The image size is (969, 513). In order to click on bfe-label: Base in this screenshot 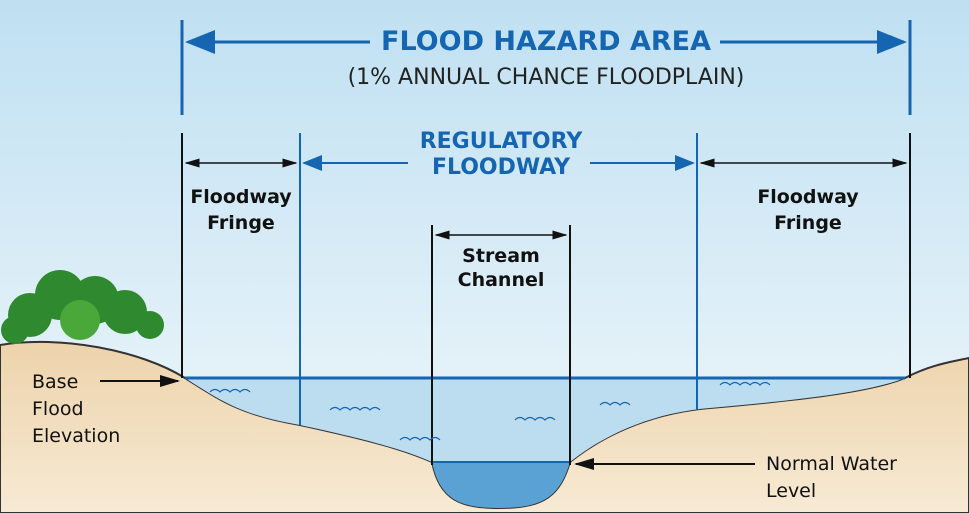, I will do `click(55, 382)`.